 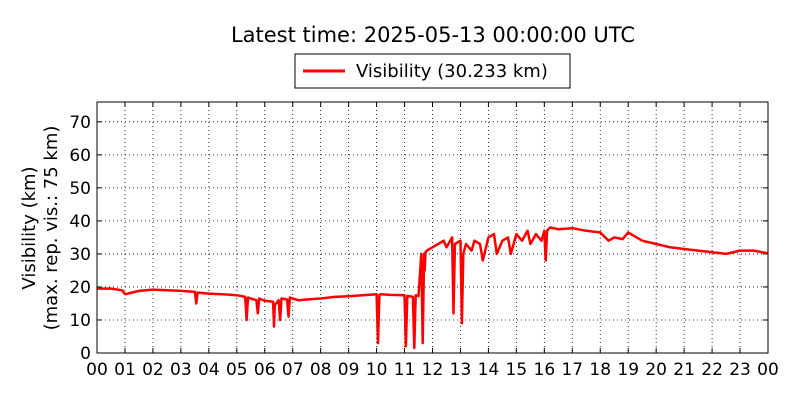 What do you see at coordinates (712, 370) in the screenshot?
I see `x-tick-label: 22` at bounding box center [712, 370].